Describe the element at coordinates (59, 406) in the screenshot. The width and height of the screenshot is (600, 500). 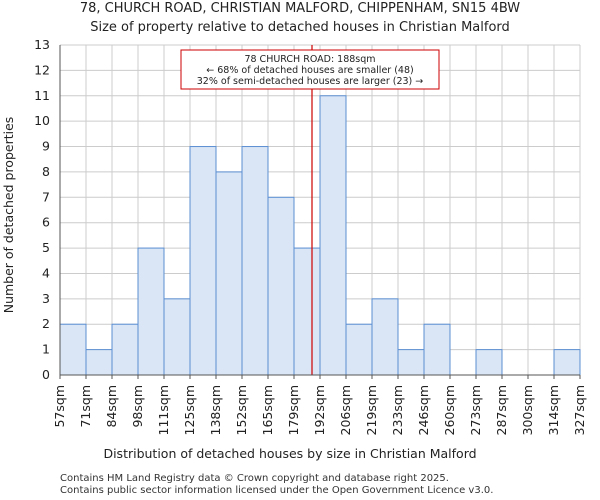
I see `x-tick-label: 57sqm` at that location.